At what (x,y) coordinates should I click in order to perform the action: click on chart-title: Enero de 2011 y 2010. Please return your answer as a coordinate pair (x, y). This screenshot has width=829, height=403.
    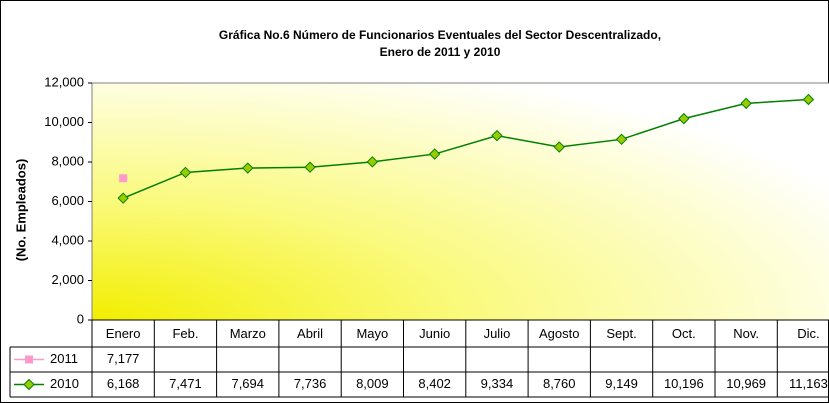
    Looking at the image, I should click on (440, 52).